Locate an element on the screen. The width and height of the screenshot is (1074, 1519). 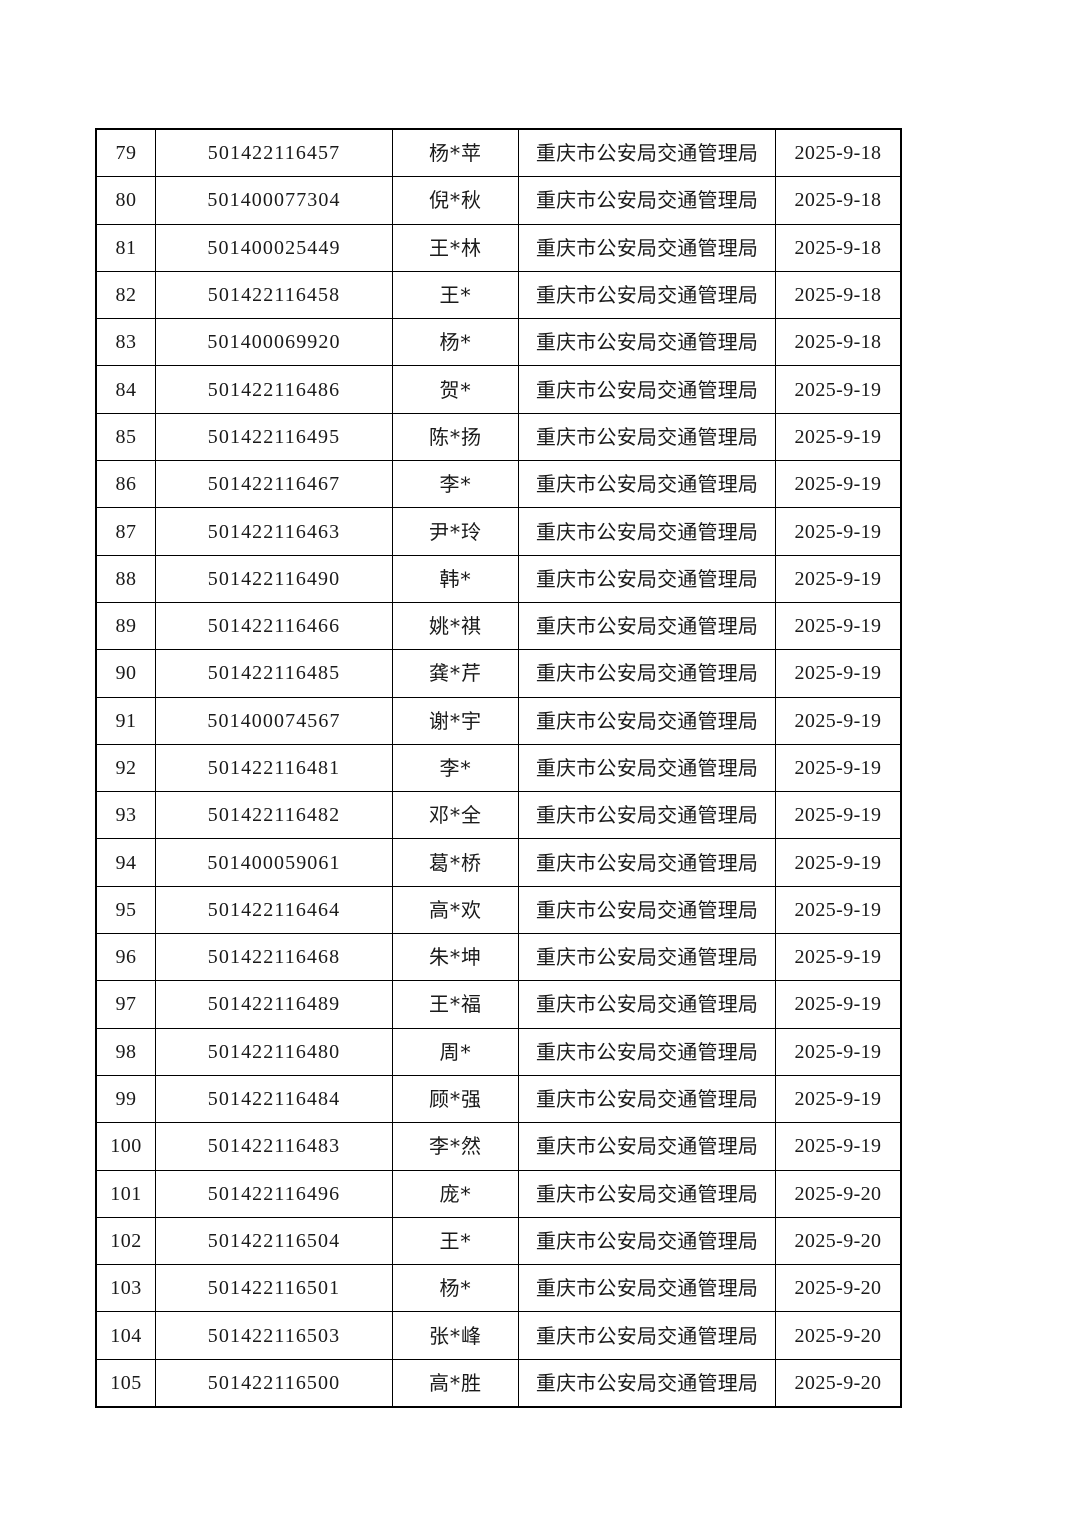
table-row: 95 501422116464 高*欢 重庆市公安局交通管理局 2025-9-19 is located at coordinates (498, 910).